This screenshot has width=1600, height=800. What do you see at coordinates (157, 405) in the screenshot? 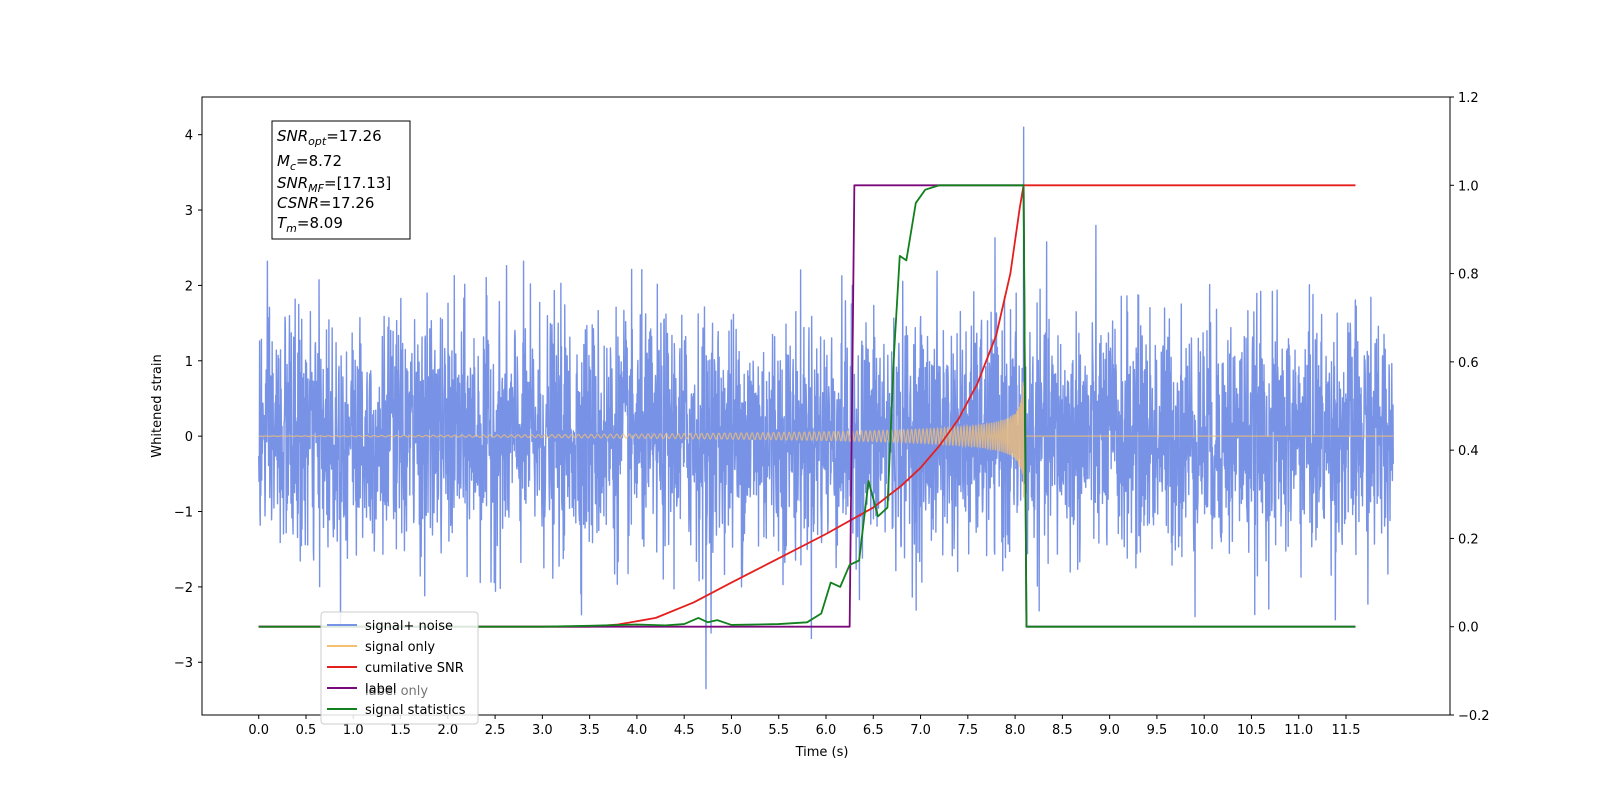
I see `y-axis-label: Whitened strain` at bounding box center [157, 405].